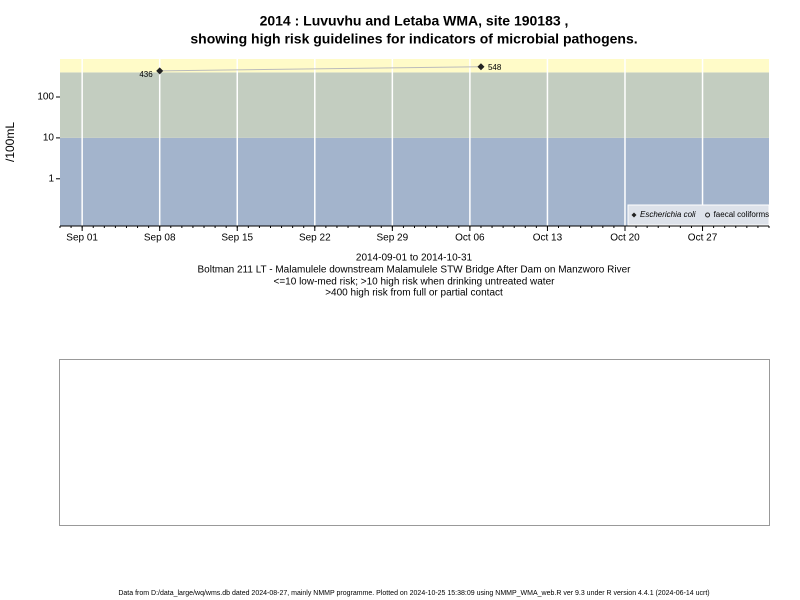 This screenshot has height=600, width=800. What do you see at coordinates (495, 67) in the screenshot?
I see `data-label: 548` at bounding box center [495, 67].